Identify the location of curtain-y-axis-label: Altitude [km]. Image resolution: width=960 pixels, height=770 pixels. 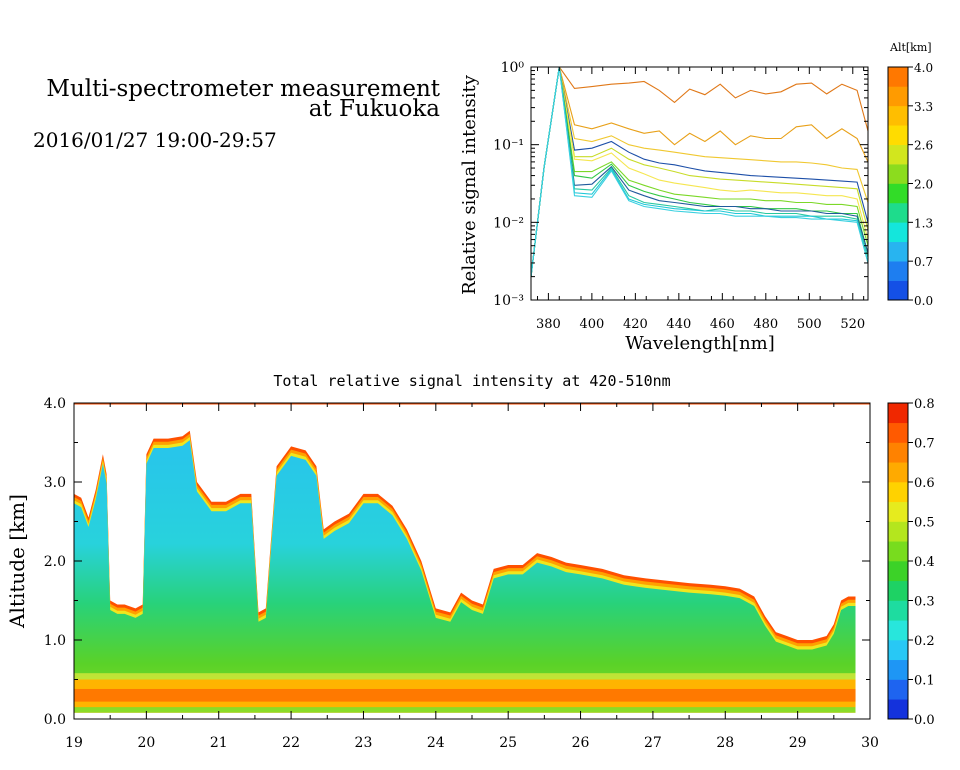
(17, 561).